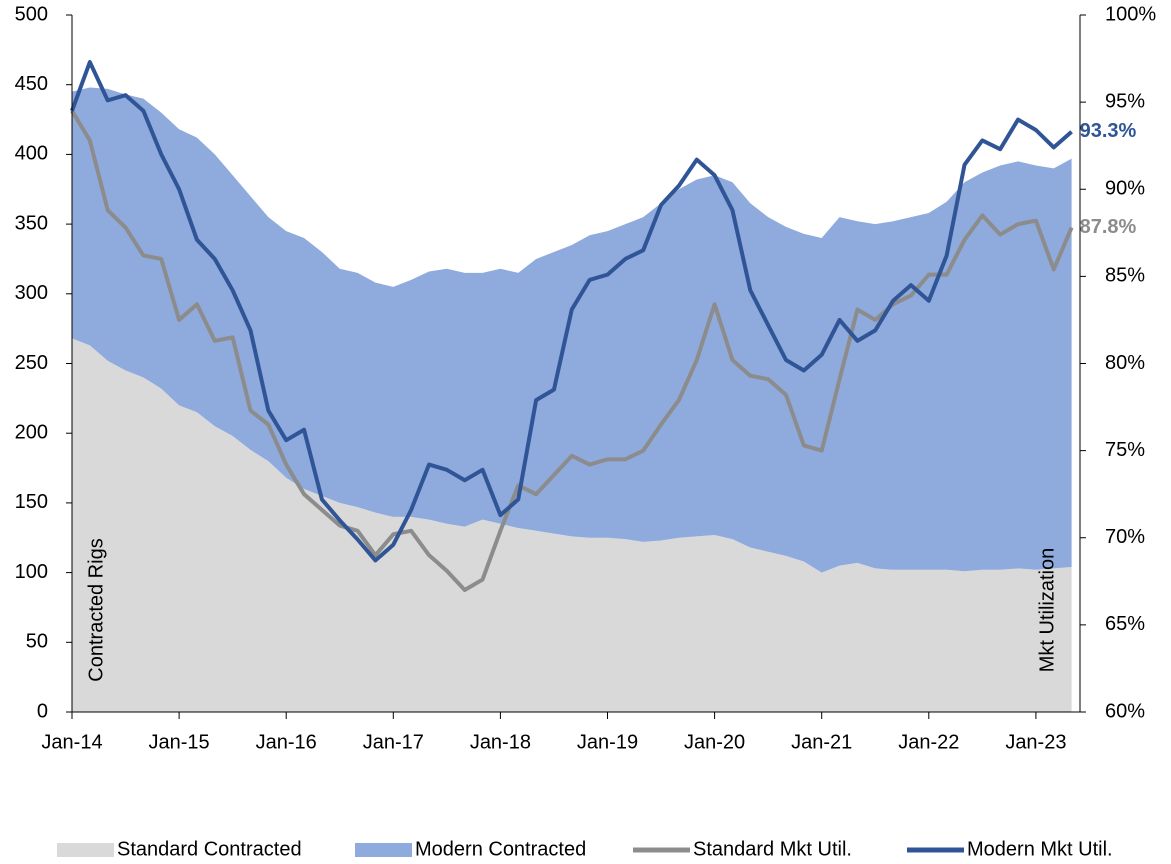 This screenshot has width=1171, height=864. What do you see at coordinates (31, 363) in the screenshot?
I see `y-tick-label: 250` at bounding box center [31, 363].